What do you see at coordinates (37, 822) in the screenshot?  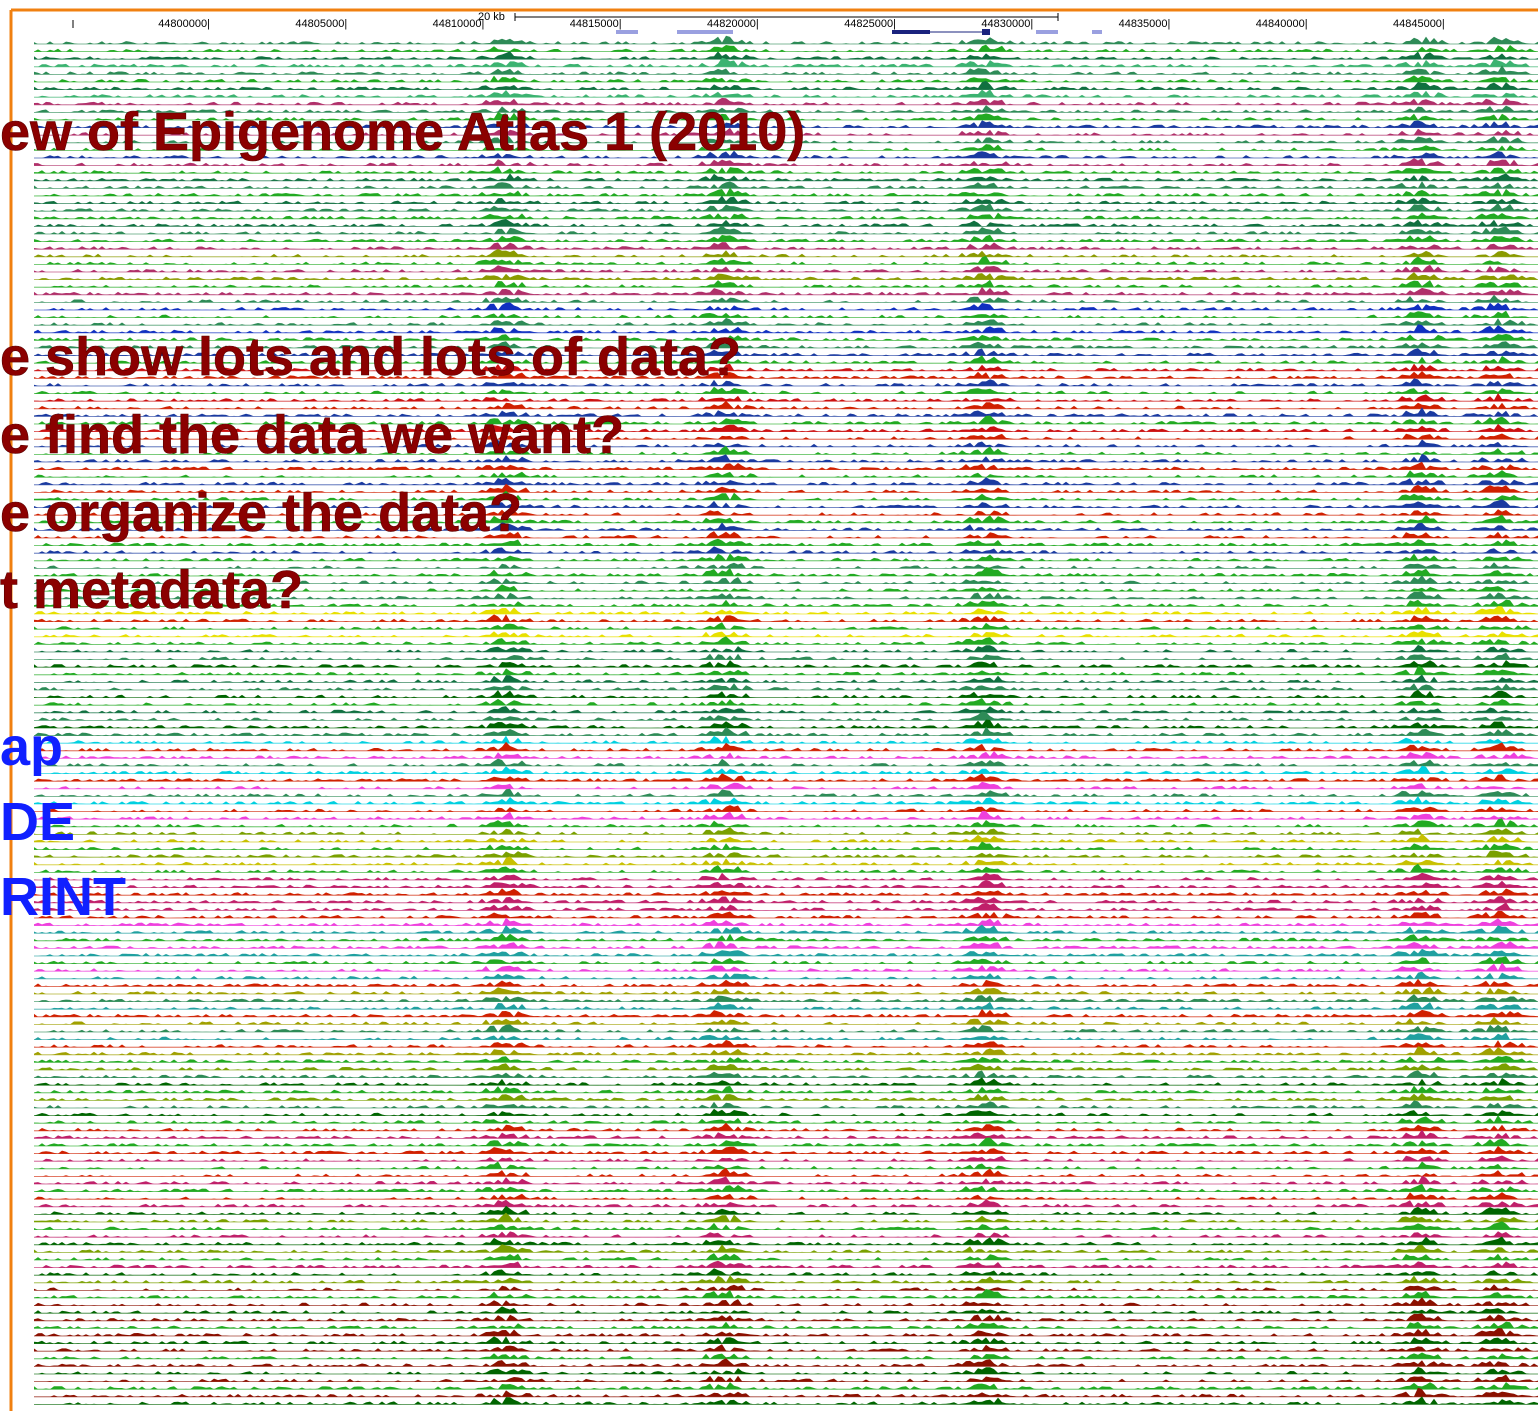 I see `link-text: DE` at bounding box center [37, 822].